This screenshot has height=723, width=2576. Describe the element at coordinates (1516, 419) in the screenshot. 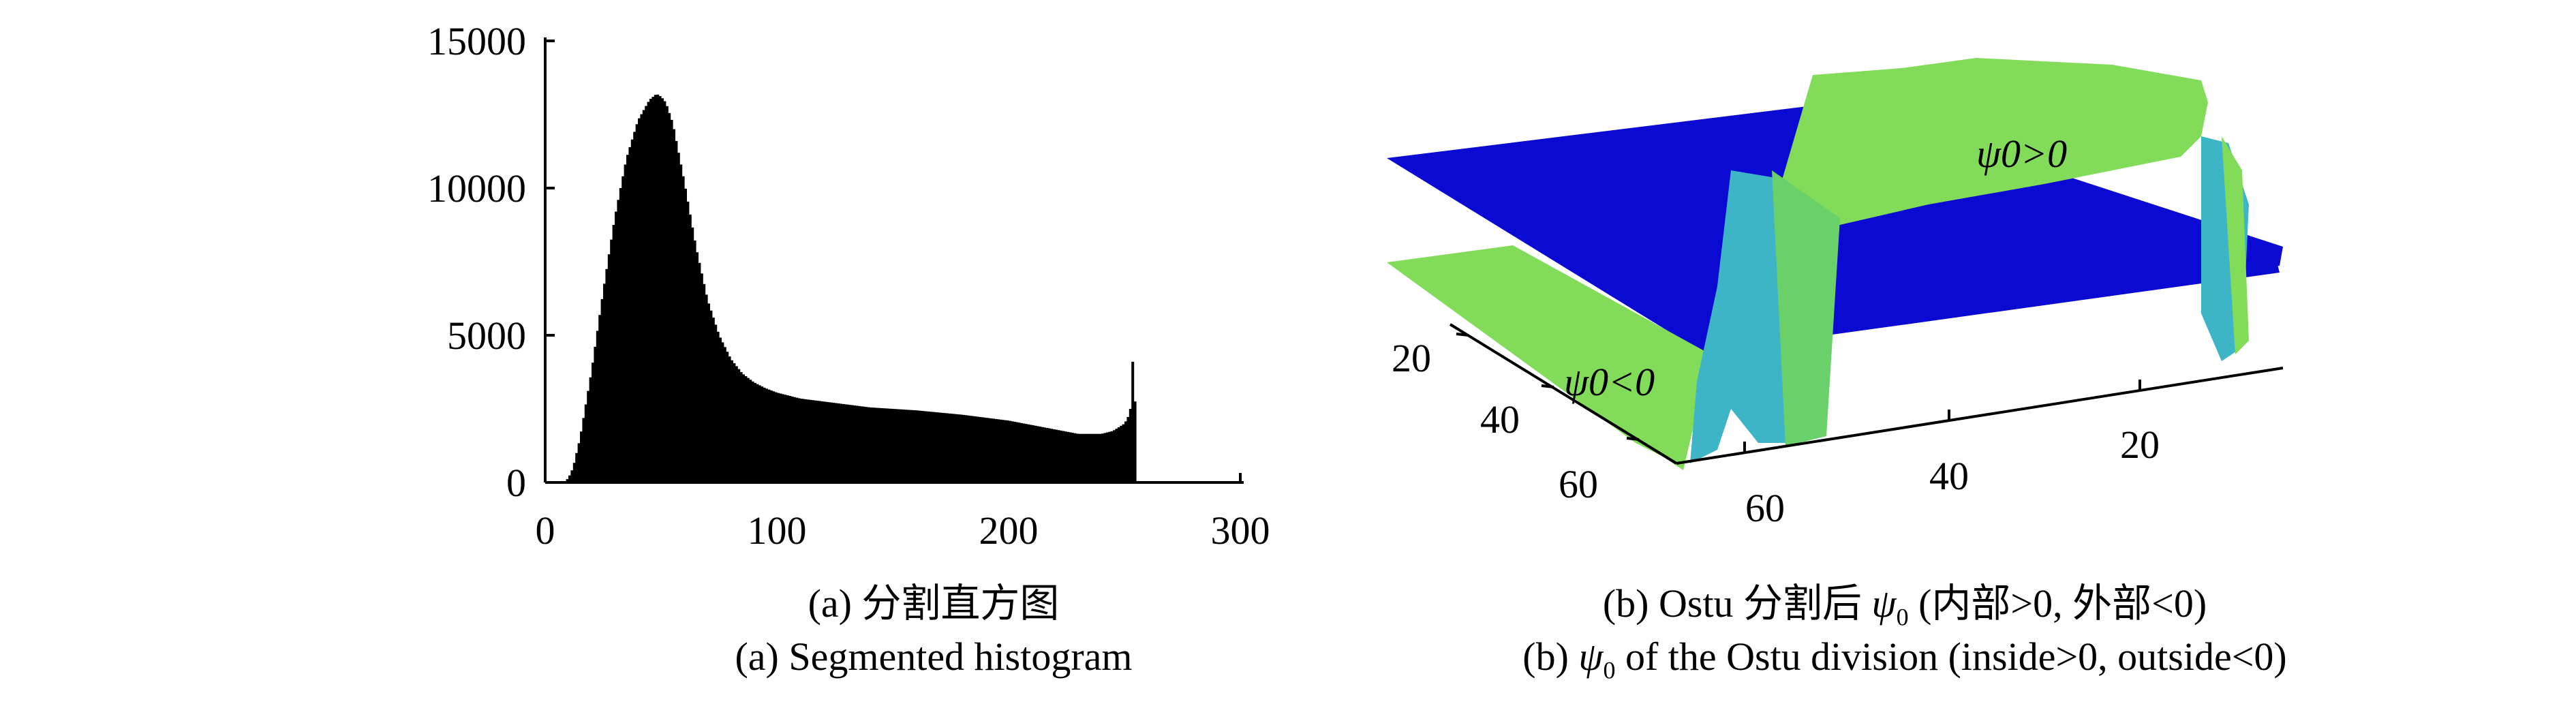

I see `depth-axis-ticks: 20 40 60` at that location.